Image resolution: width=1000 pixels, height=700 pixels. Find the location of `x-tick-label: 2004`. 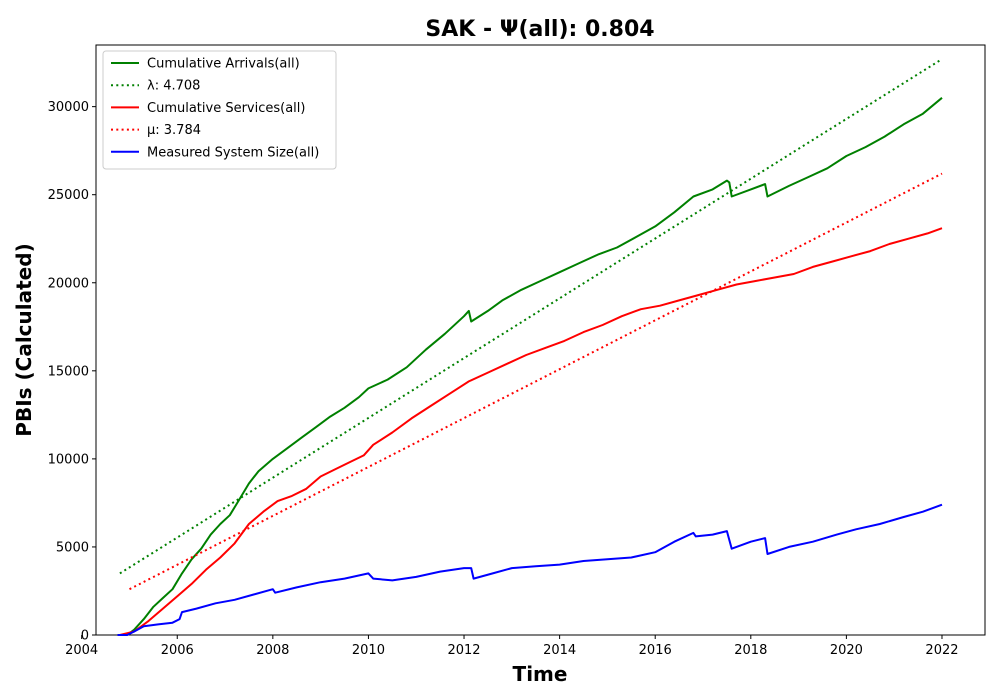

x-tick-label: 2004 is located at coordinates (81, 650).